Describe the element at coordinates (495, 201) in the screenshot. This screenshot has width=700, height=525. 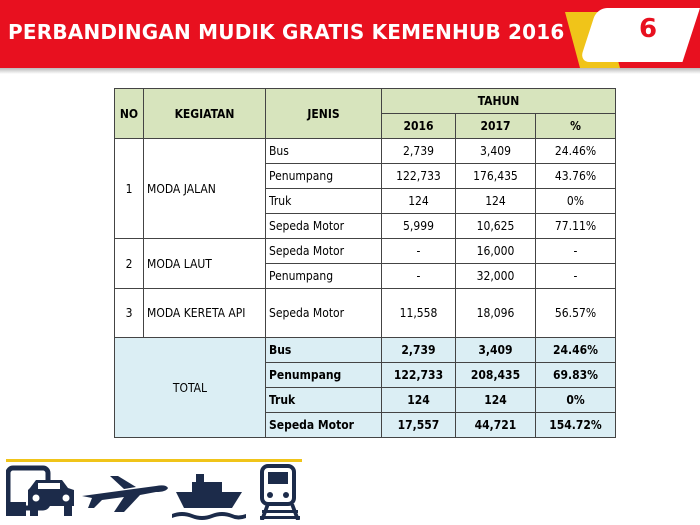
I see `value-2017: 124` at that location.